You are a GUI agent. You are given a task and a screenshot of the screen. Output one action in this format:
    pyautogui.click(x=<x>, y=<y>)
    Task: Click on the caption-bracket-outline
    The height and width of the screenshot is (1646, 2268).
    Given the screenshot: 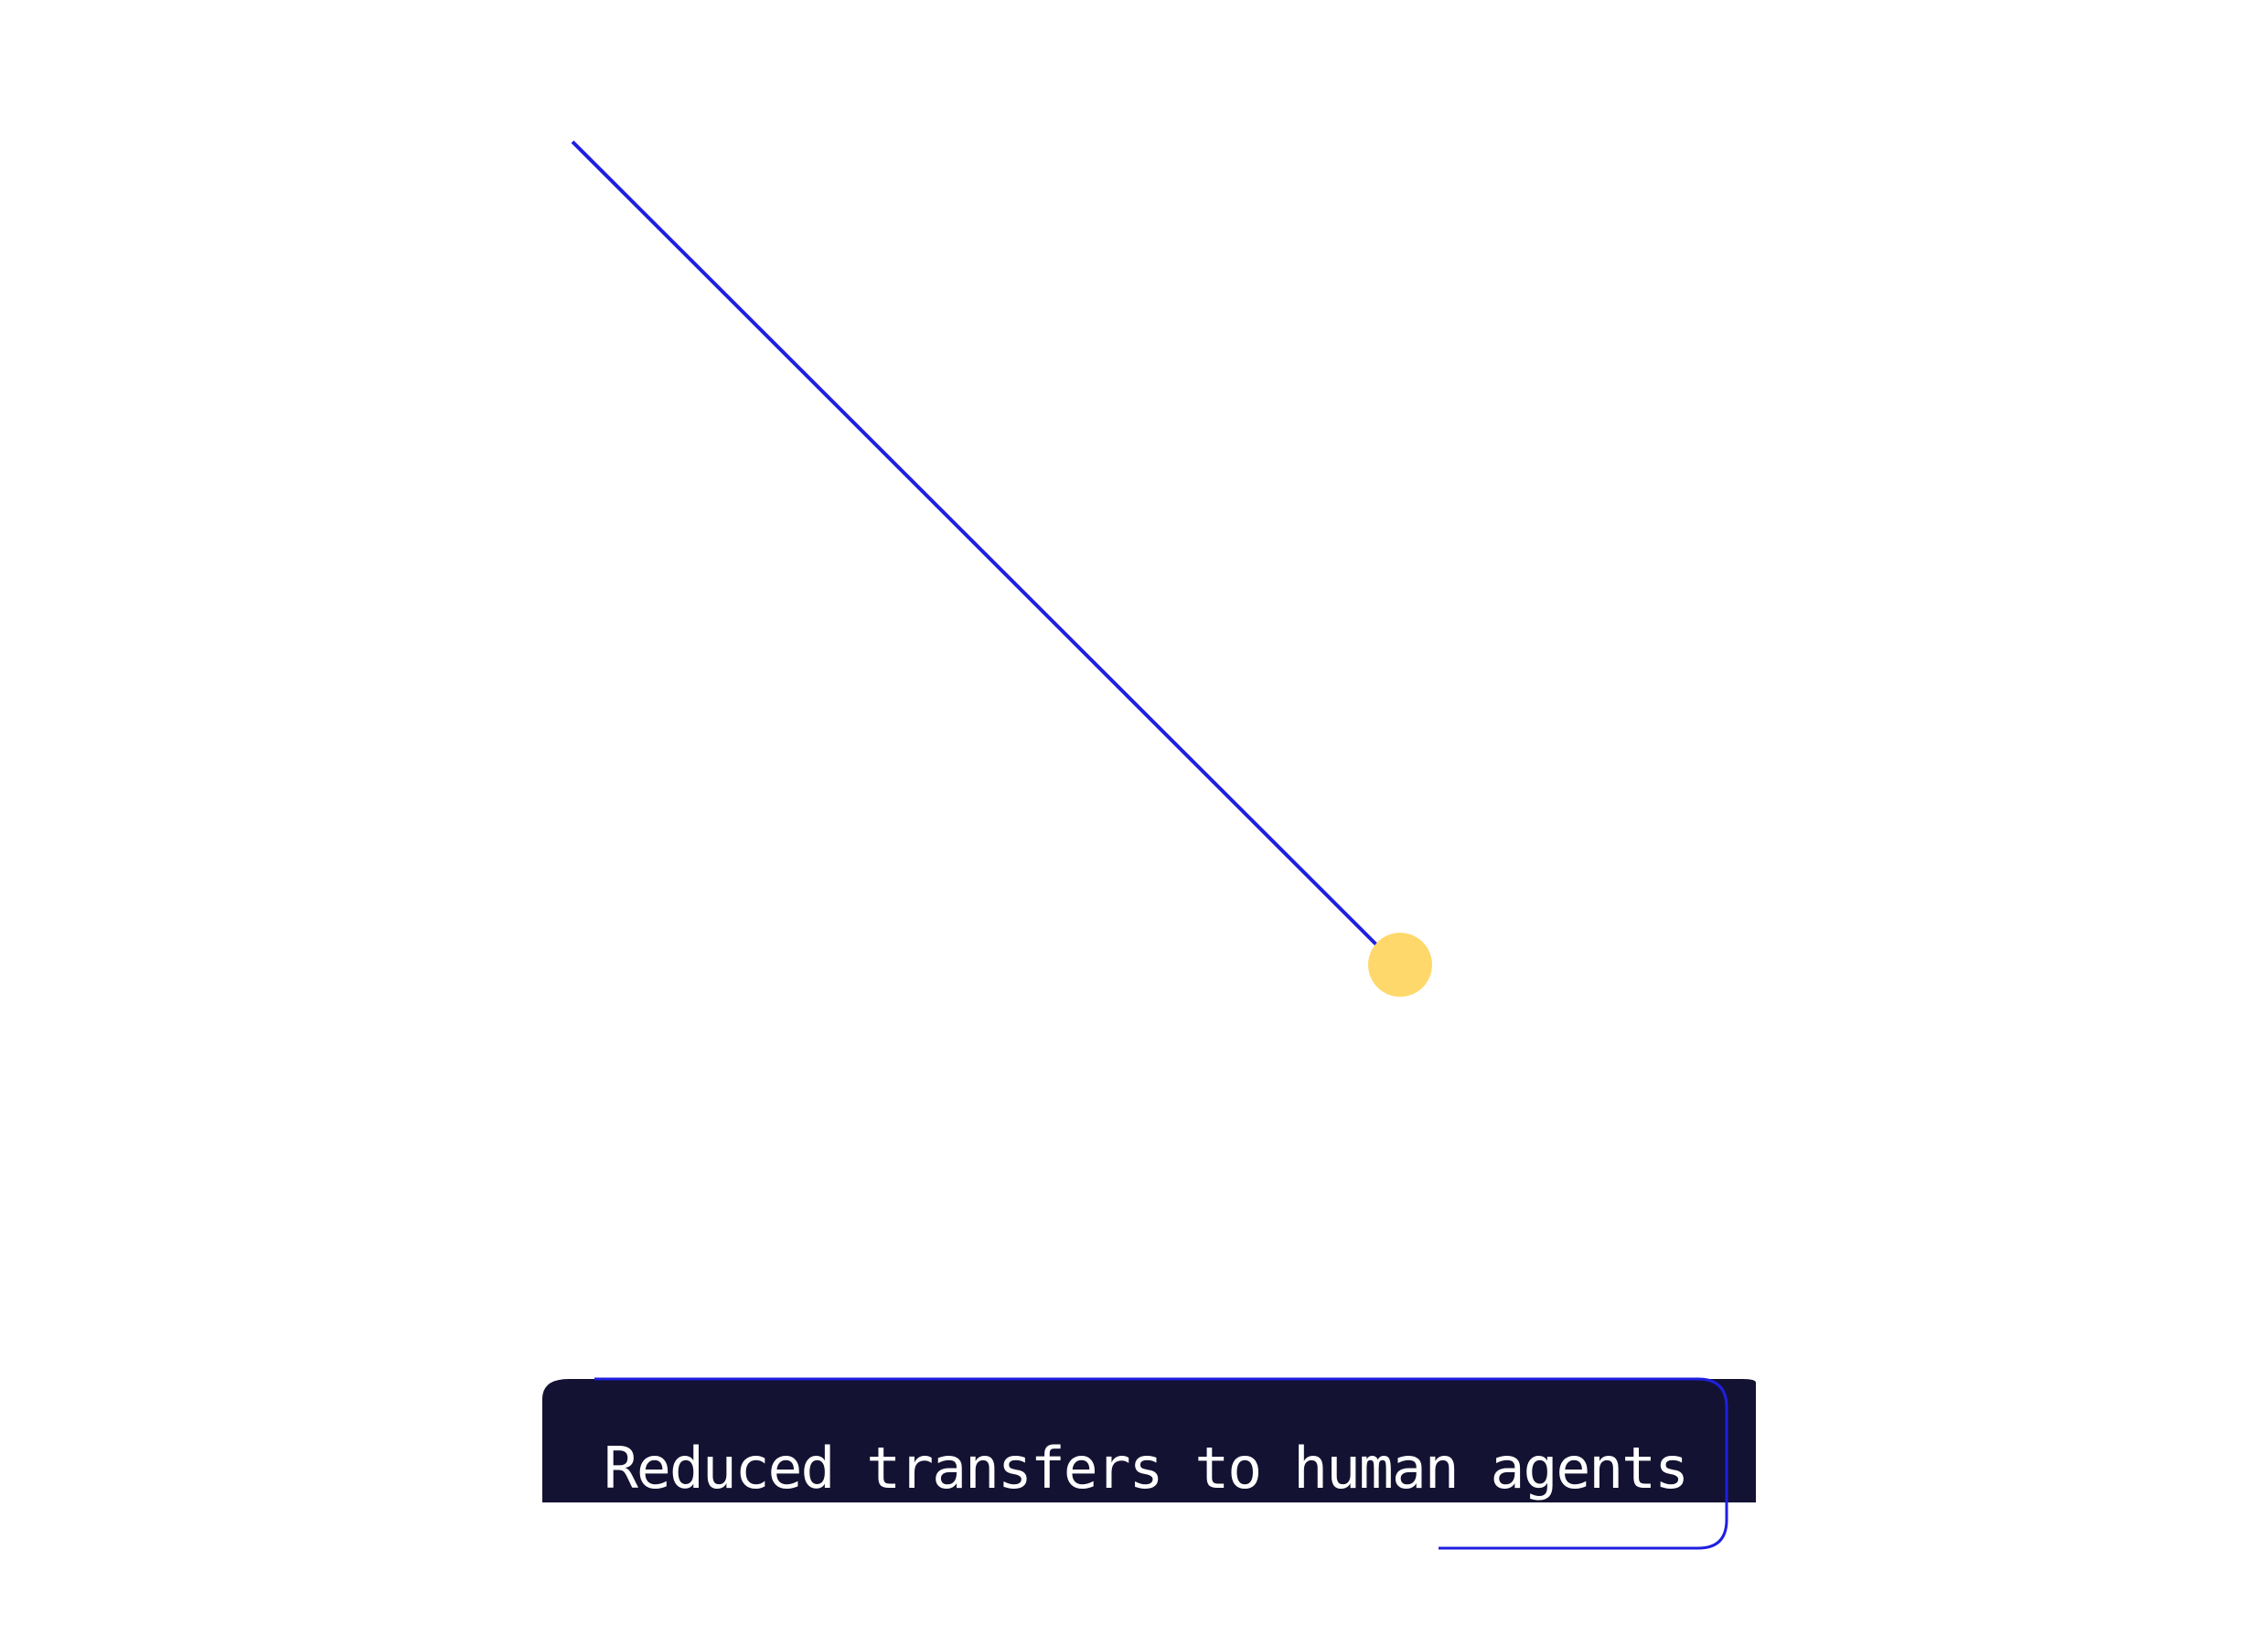 What is the action you would take?
    pyautogui.click(x=1161, y=1463)
    